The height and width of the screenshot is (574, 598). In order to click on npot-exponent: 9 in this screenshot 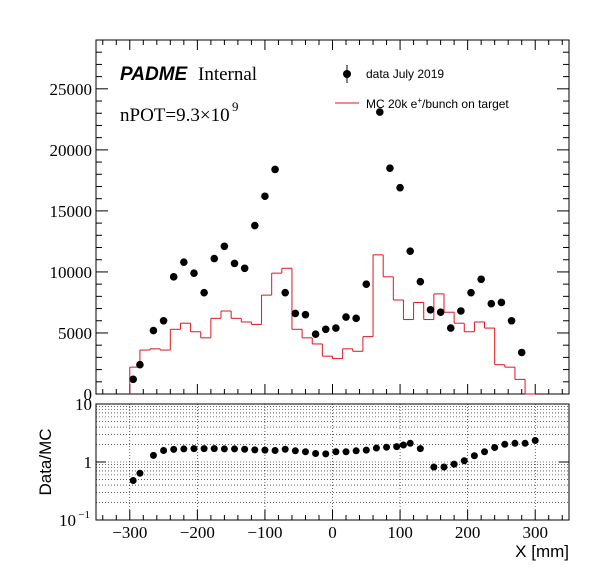, I will do `click(235, 106)`.